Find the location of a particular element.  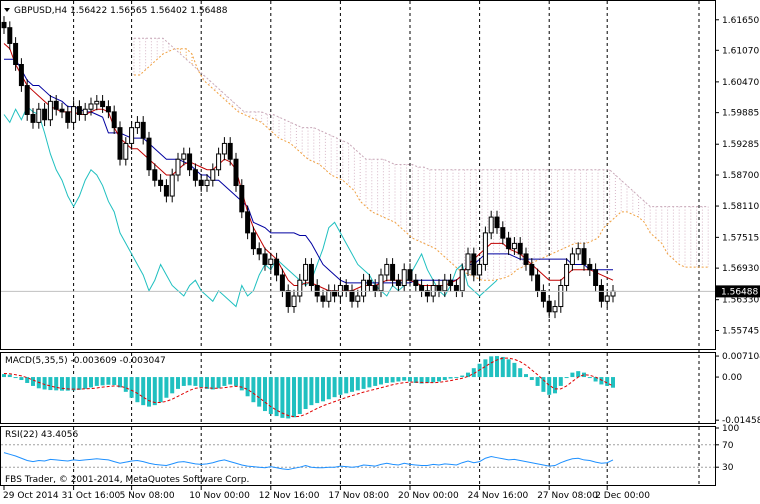

x-tick-label: 17 Nov 08:00 is located at coordinates (358, 496).